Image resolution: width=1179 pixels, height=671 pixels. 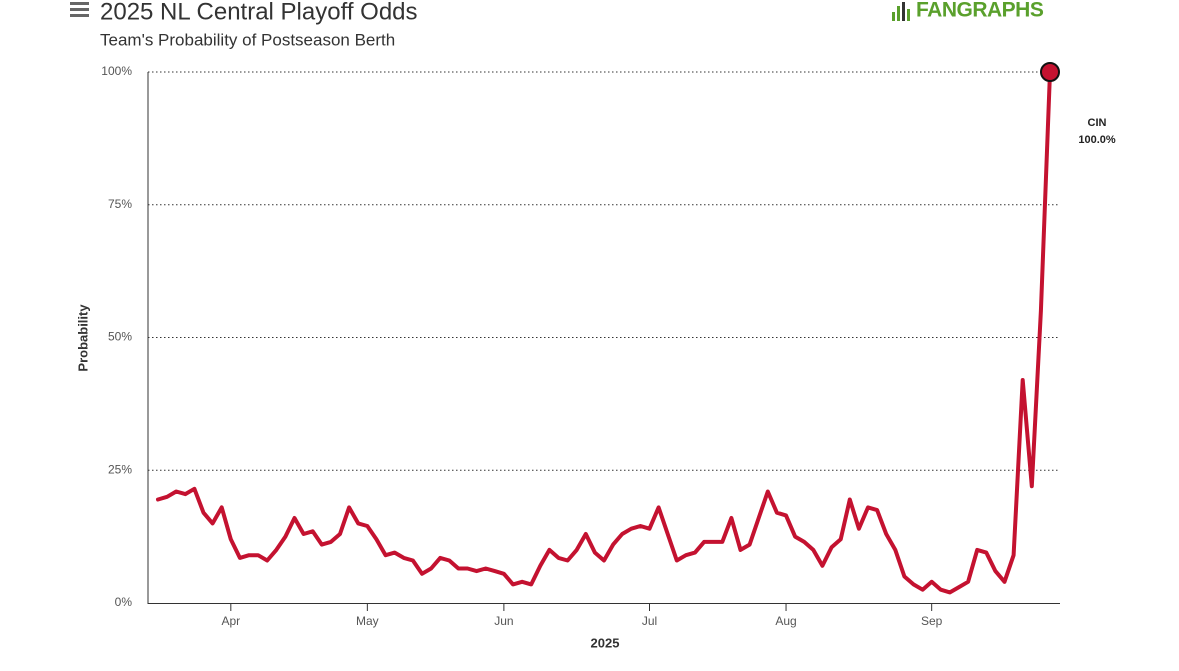 What do you see at coordinates (247, 39) in the screenshot?
I see `chart-subtitle: Team's Probability of Postseason Berth` at bounding box center [247, 39].